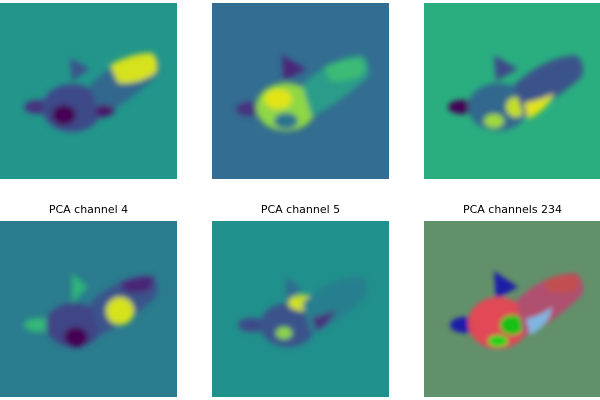 The height and width of the screenshot is (400, 600). Describe the element at coordinates (512, 209) in the screenshot. I see `panel-title-6: PCA channels 234` at that location.